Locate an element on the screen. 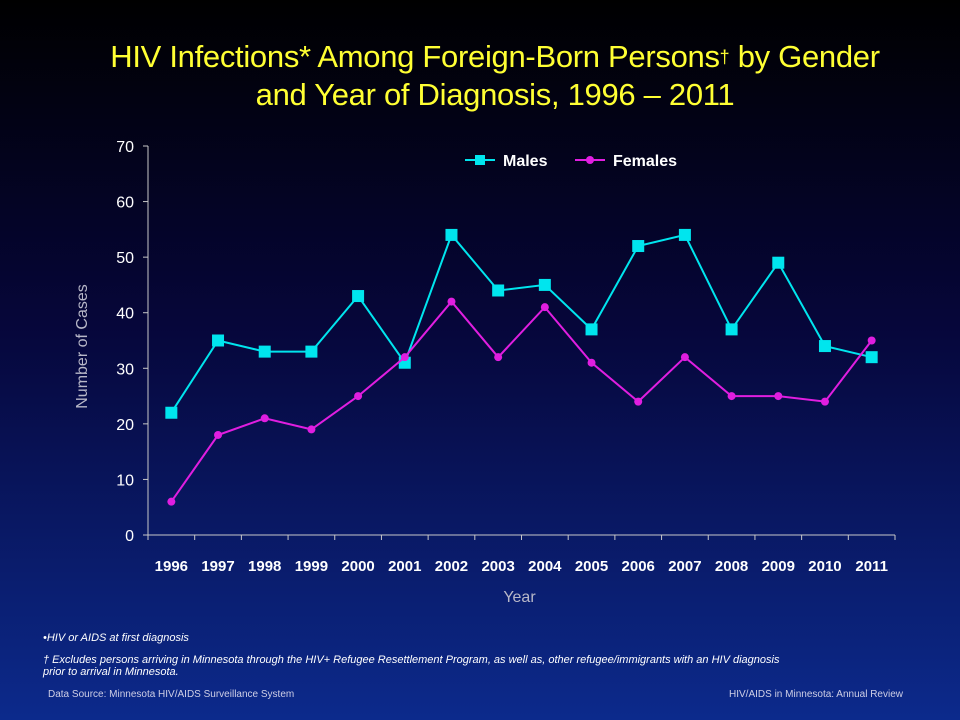  y-tick-label: 60 is located at coordinates (125, 203).